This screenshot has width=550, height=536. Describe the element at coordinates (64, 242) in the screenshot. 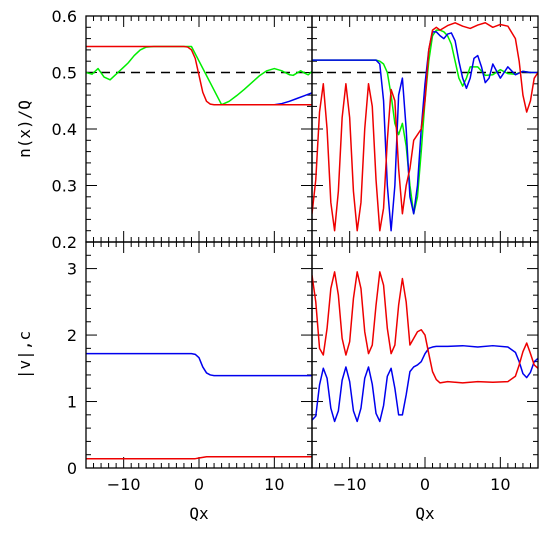

I see `top-left-ytick-label: 0.2` at that location.